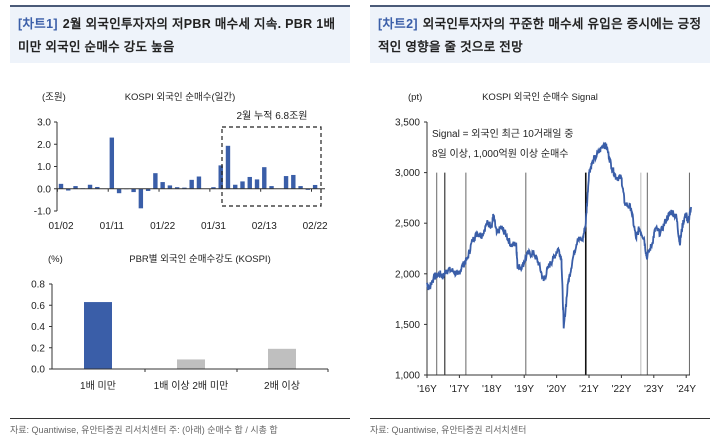 This screenshot has height=437, width=720. Describe the element at coordinates (60, 226) in the screenshot. I see `x-tick-label: 01/02` at that location.